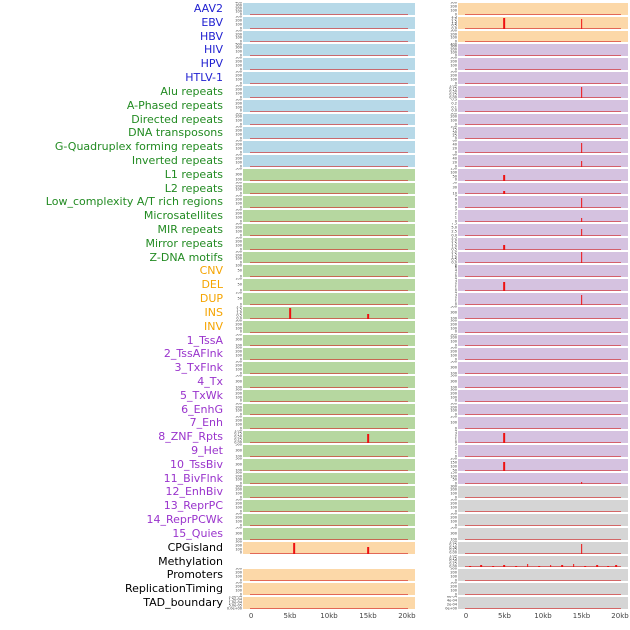 The image size is (630, 630). I want to click on right-y-axis: 100 75 50 25 0, so click(450, 133).